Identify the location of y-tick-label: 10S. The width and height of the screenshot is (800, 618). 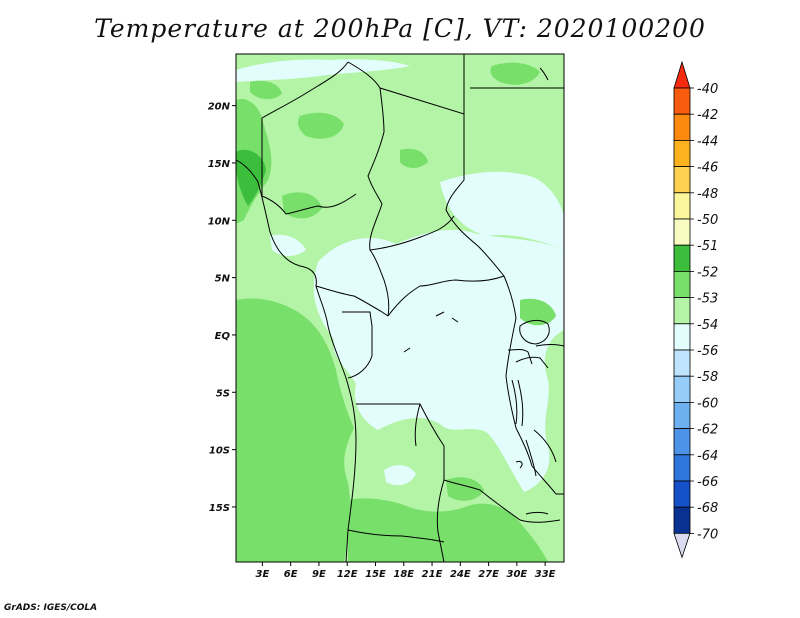
(219, 451).